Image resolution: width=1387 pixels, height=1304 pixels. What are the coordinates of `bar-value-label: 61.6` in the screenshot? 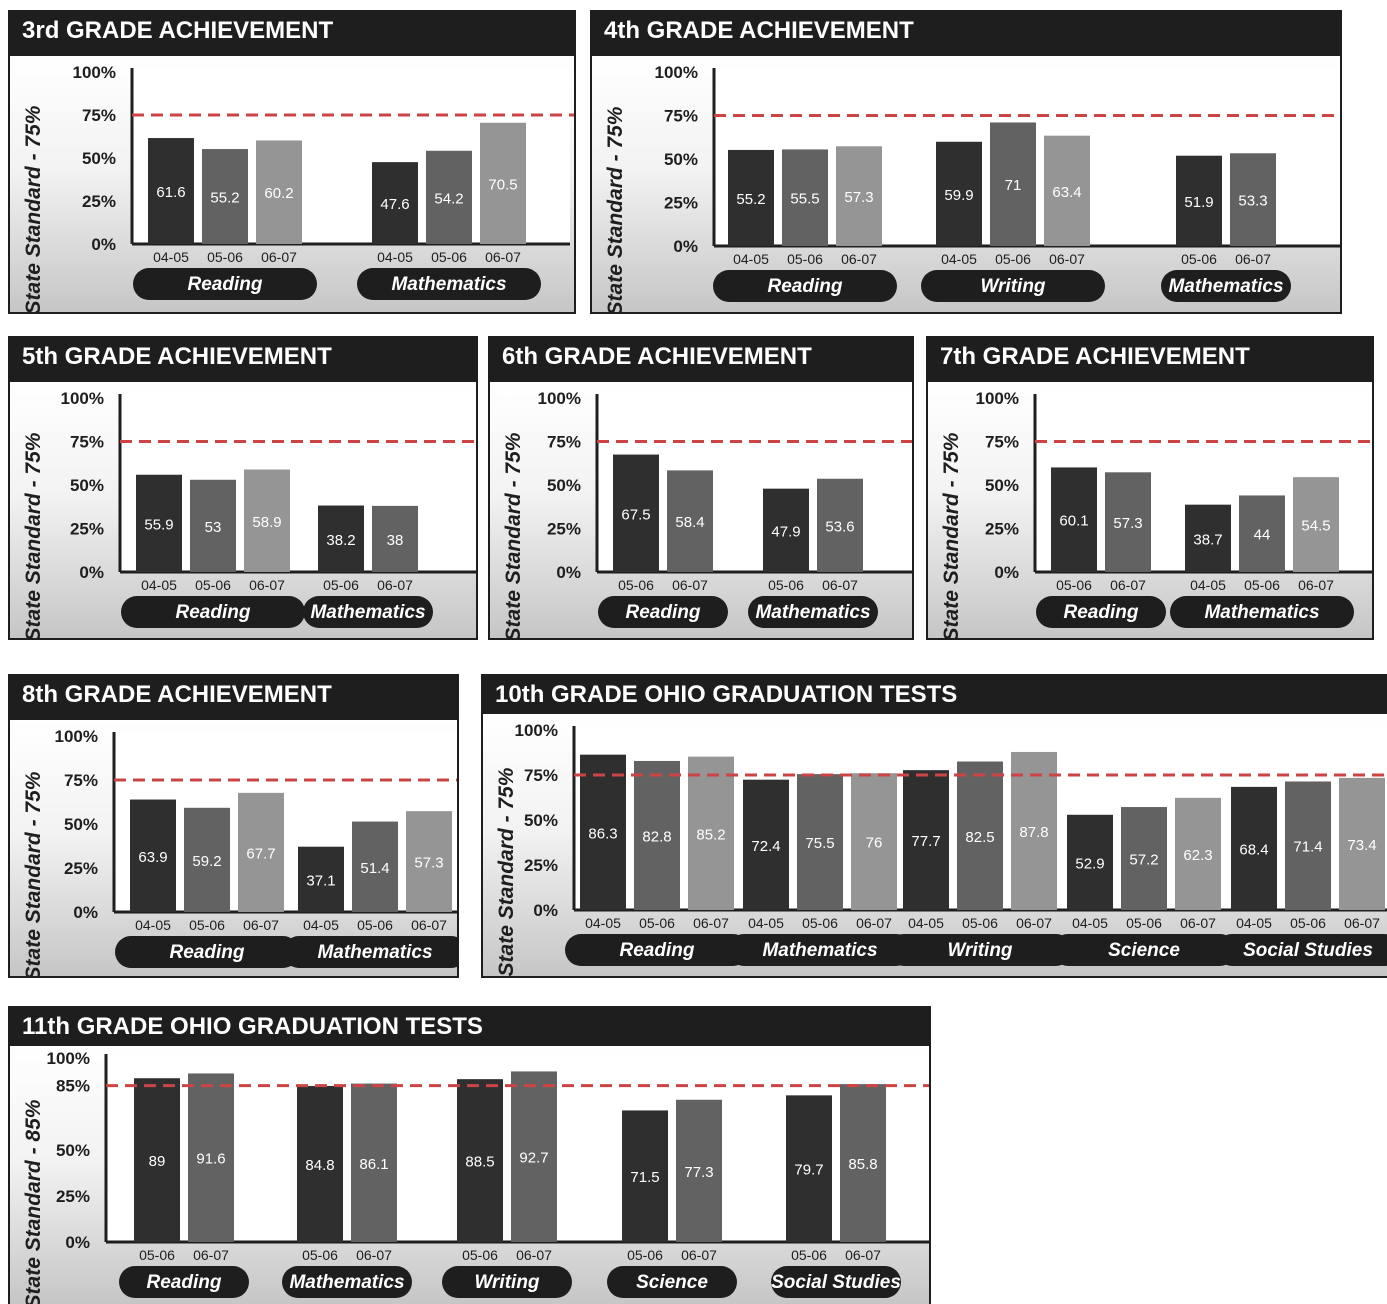 It's located at (170, 192).